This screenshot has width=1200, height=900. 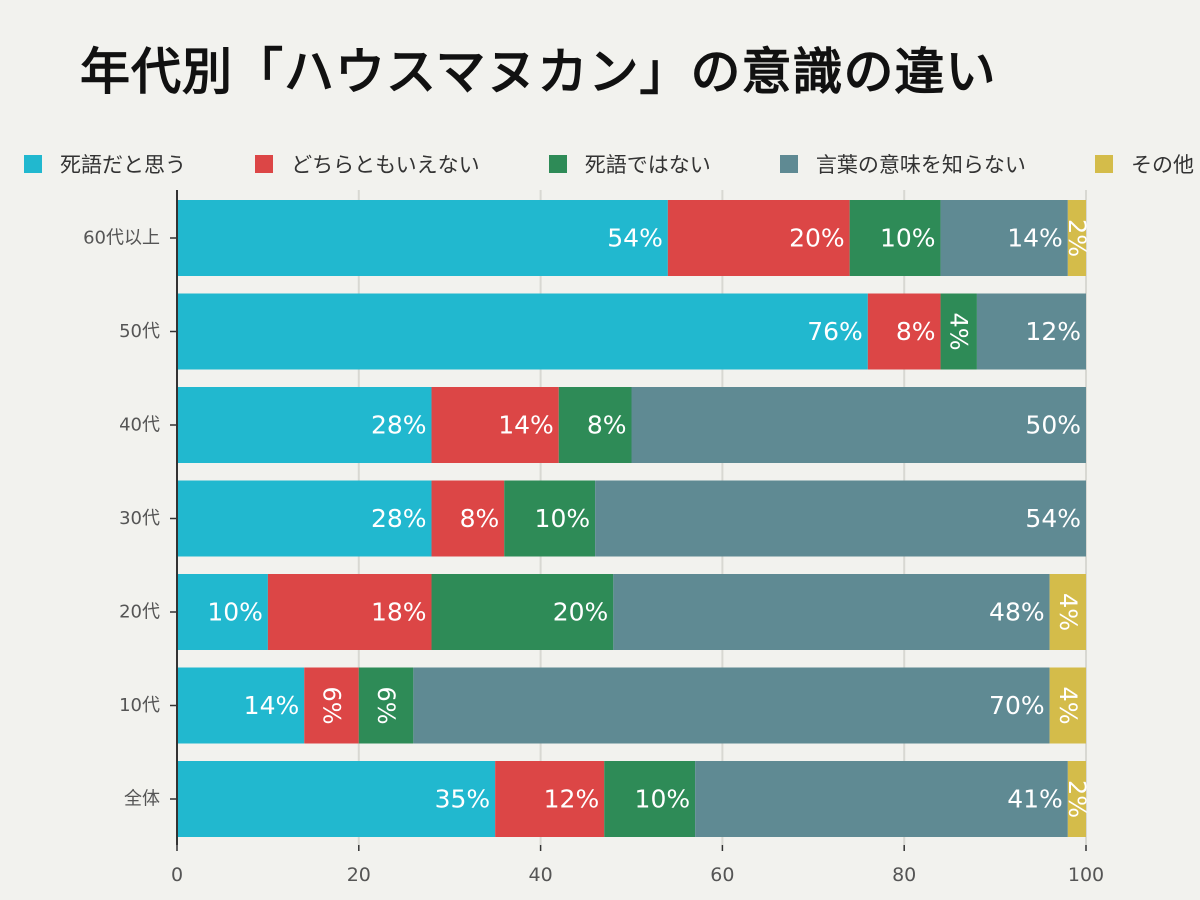 I want to click on category-label: 30代, so click(x=139, y=518).